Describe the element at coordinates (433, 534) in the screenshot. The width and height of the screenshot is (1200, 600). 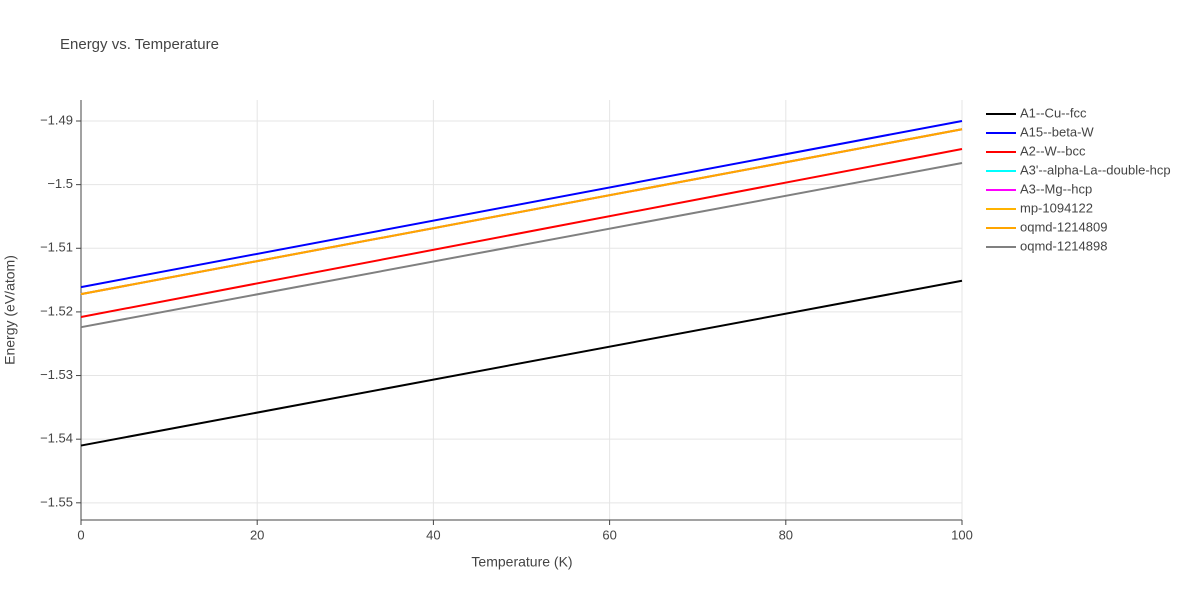
I see `x-tick-label: 40` at that location.